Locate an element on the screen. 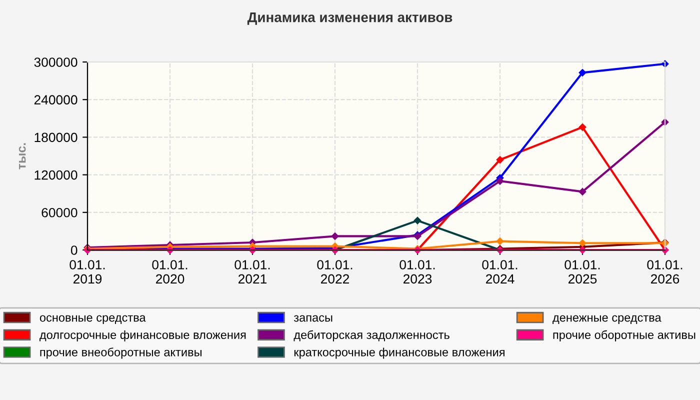  y-axis-title: тыс. is located at coordinates (22, 156).